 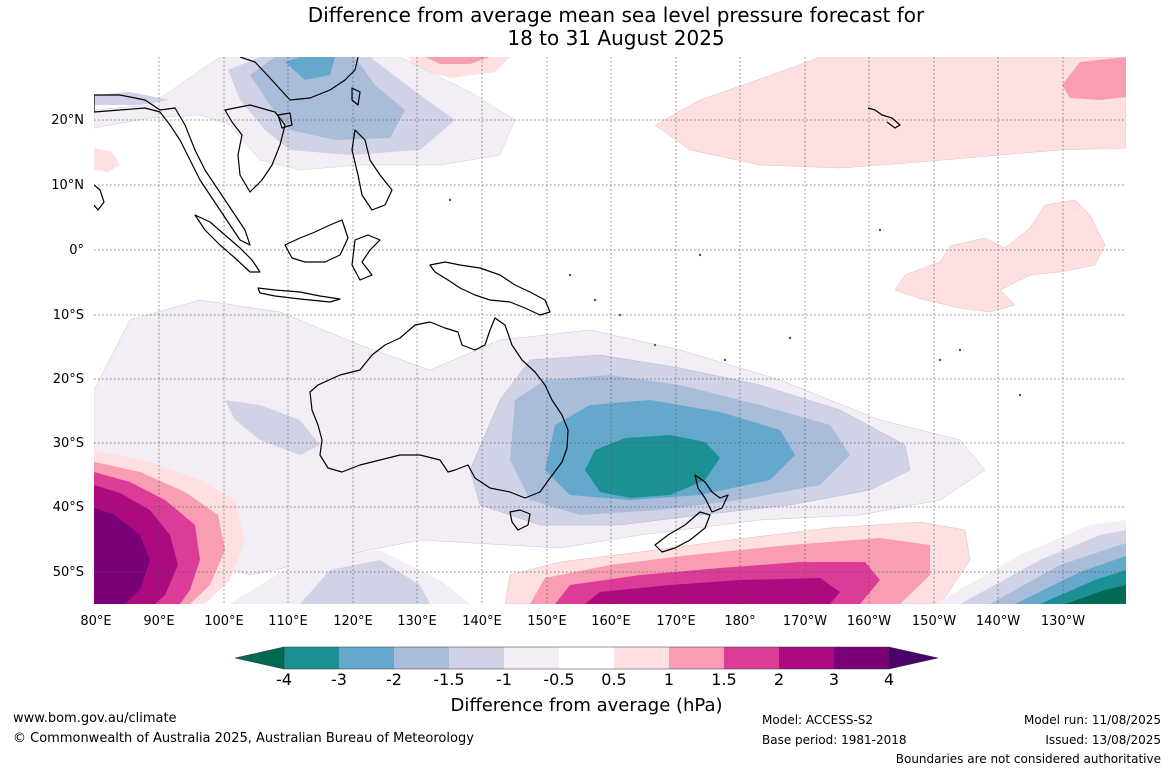 What do you see at coordinates (611, 621) in the screenshot?
I see `lon-tick-label: 160°E` at bounding box center [611, 621].